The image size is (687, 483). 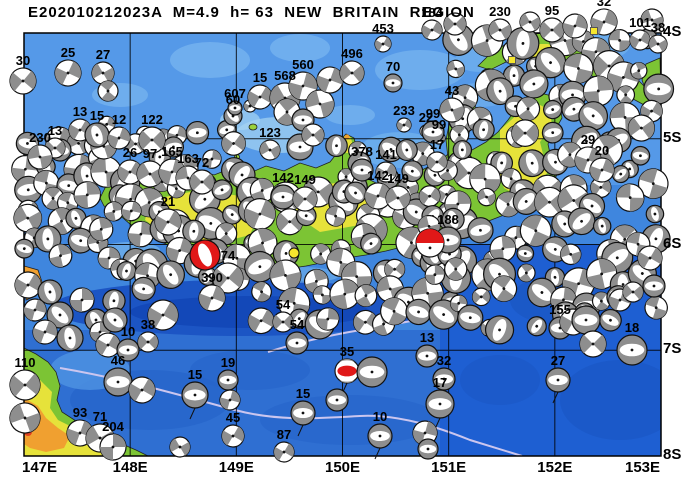 I want to click on depth-label: 27, so click(x=103, y=54).